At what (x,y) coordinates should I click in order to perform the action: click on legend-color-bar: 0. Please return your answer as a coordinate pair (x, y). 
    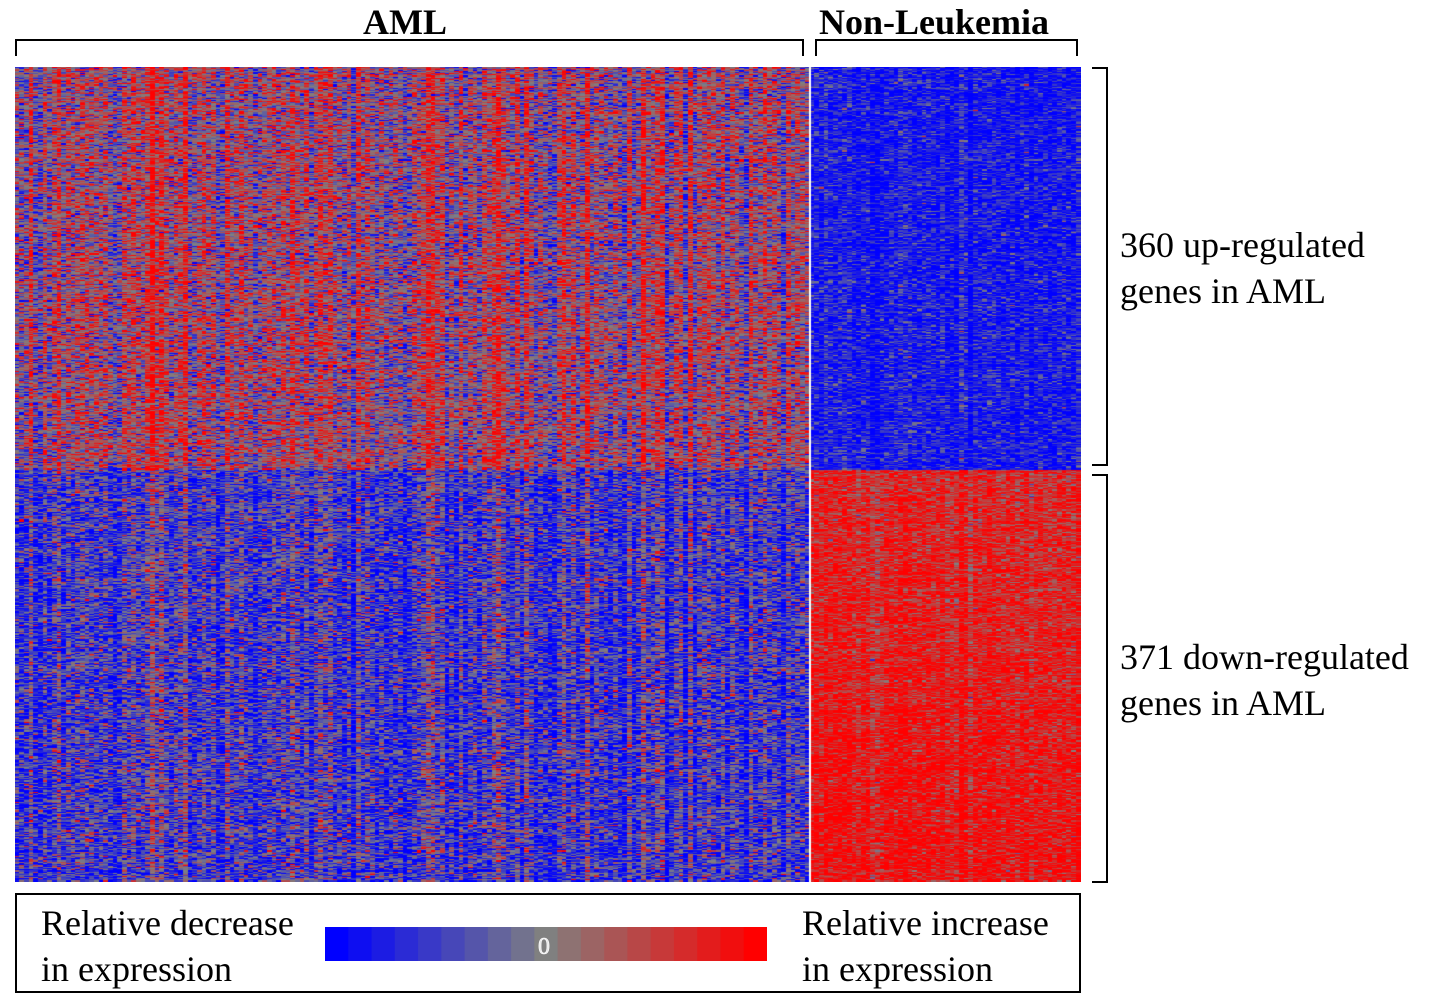
    Looking at the image, I should click on (546, 944).